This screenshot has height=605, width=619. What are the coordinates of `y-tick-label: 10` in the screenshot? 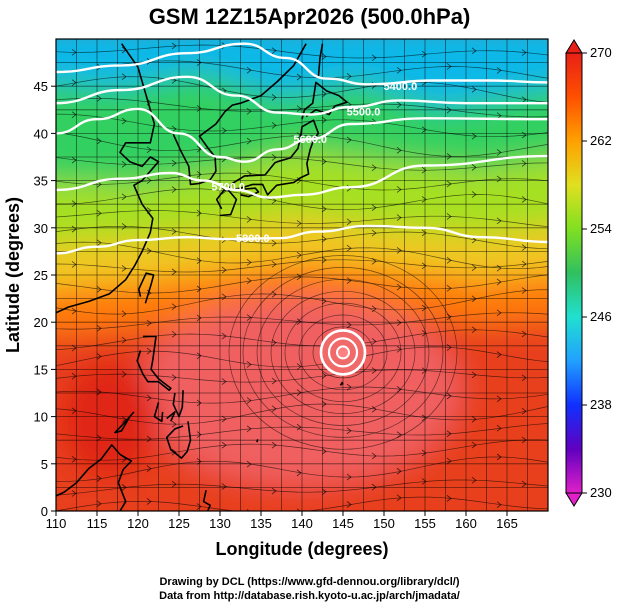 It's located at (41, 417).